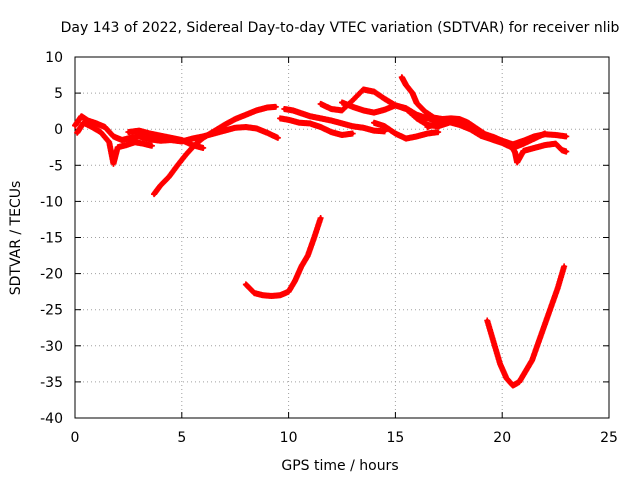 Image resolution: width=640 pixels, height=480 pixels. What do you see at coordinates (75, 438) in the screenshot?
I see `x-tick-label: 0` at bounding box center [75, 438].